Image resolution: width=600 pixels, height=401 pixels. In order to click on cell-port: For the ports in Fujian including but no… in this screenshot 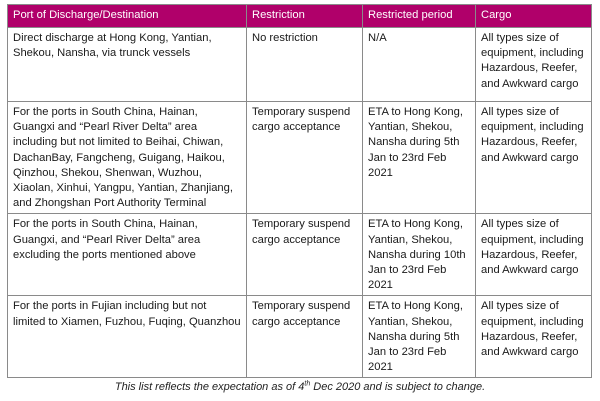, I will do `click(127, 337)`.